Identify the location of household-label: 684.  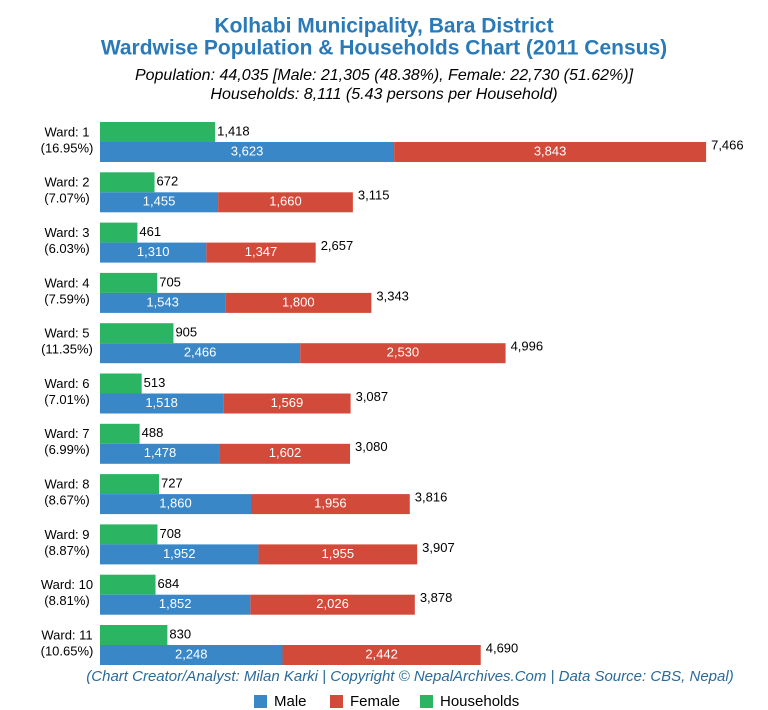
(169, 583).